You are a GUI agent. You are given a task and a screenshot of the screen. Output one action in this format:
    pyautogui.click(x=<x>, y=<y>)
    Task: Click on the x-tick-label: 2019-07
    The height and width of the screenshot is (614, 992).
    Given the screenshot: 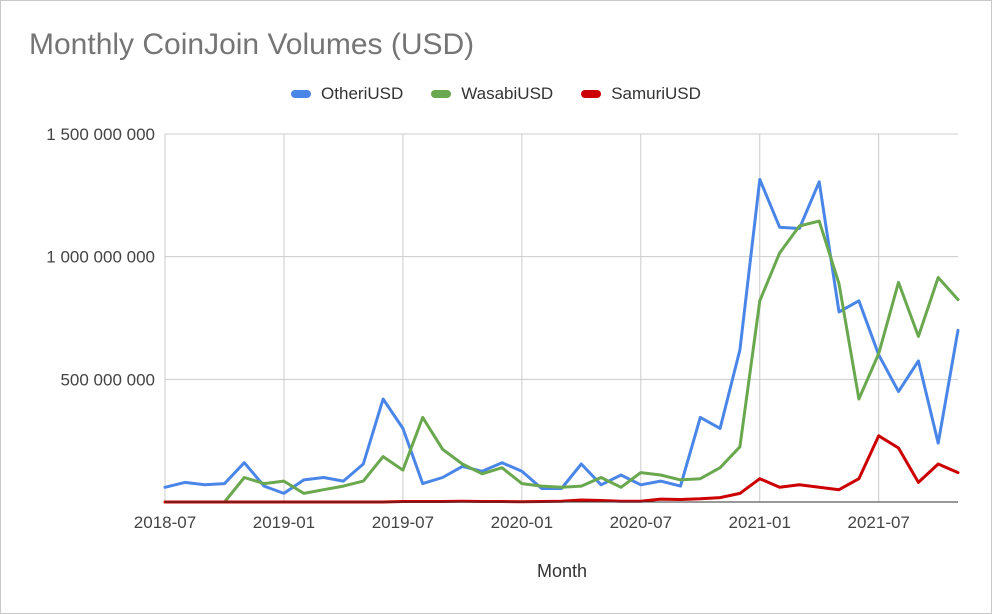 What is the action you would take?
    pyautogui.click(x=403, y=522)
    